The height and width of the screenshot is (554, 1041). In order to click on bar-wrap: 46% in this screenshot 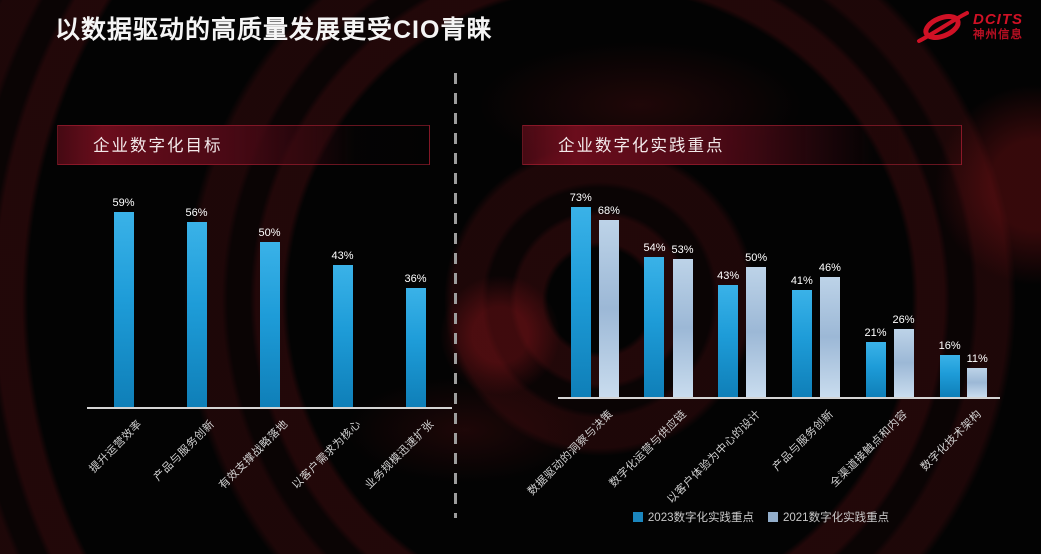, I will do `click(830, 329)`.